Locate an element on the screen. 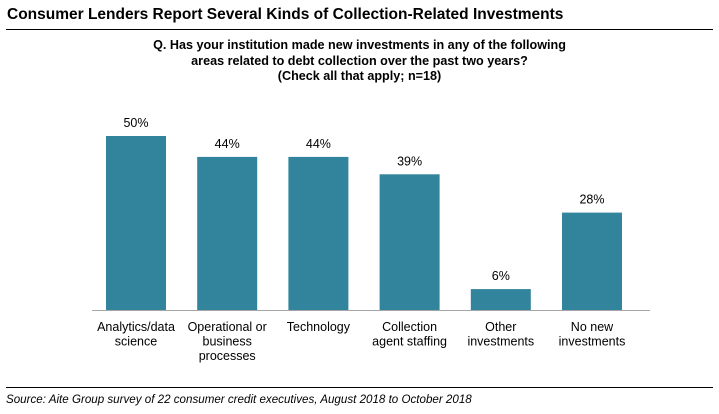 This screenshot has height=414, width=719. category-label: Analytics/data science is located at coordinates (136, 334).